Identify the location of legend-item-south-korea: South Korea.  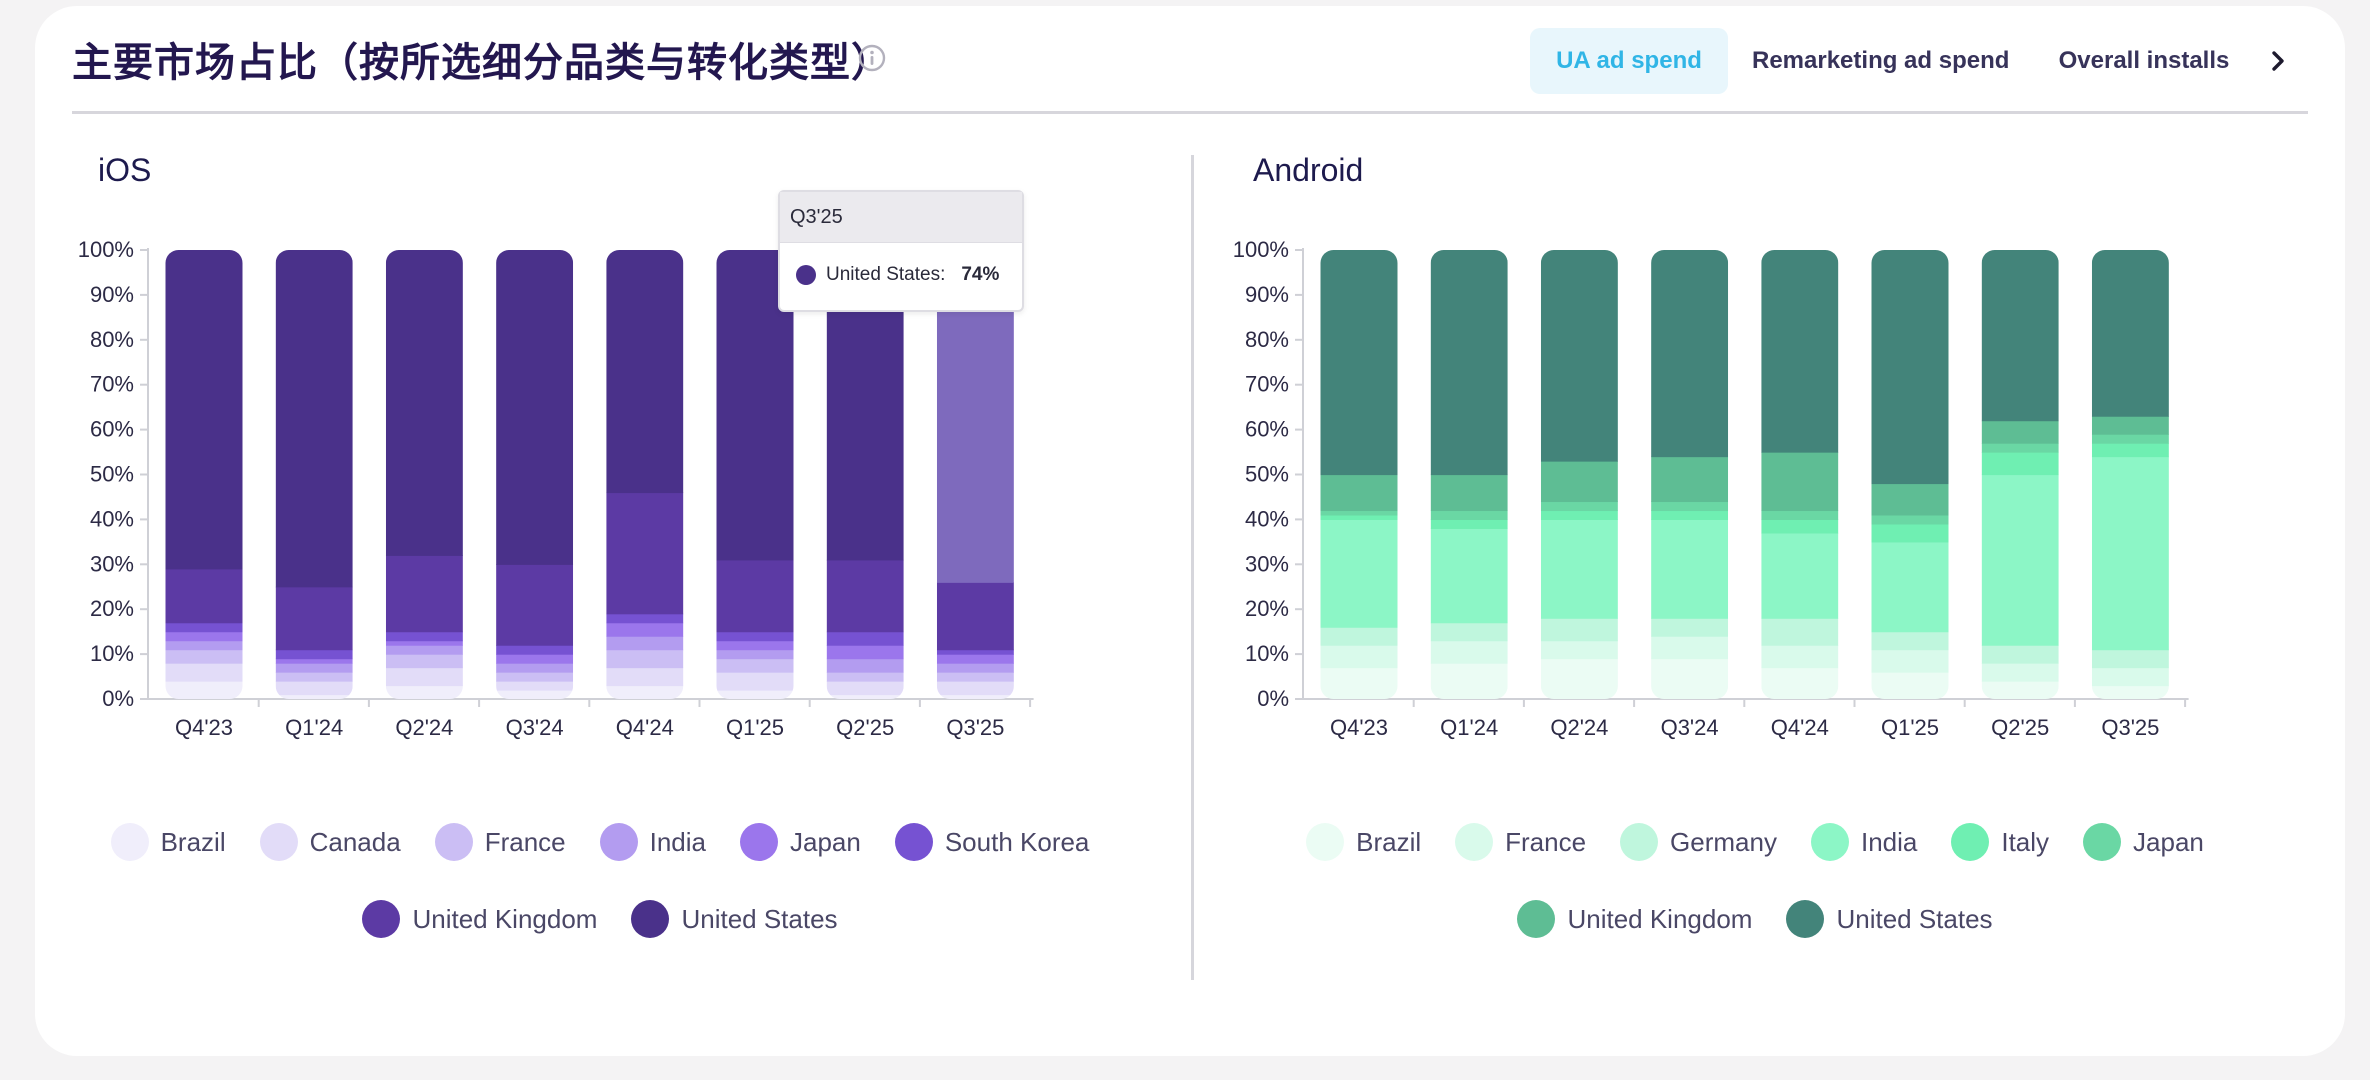
(991, 842).